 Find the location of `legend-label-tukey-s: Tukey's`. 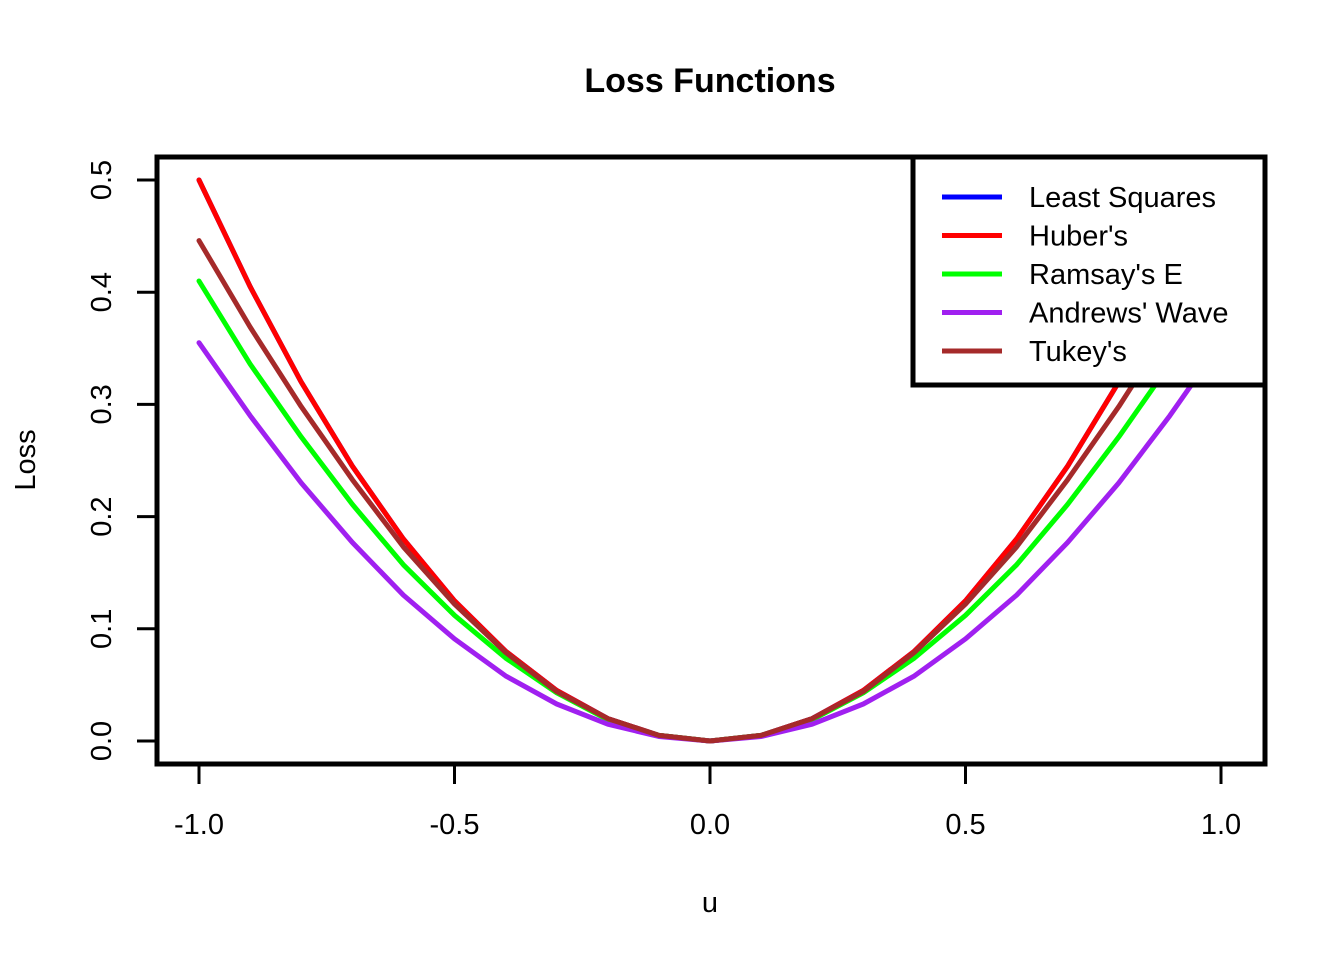

legend-label-tukey-s: Tukey's is located at coordinates (1078, 352).